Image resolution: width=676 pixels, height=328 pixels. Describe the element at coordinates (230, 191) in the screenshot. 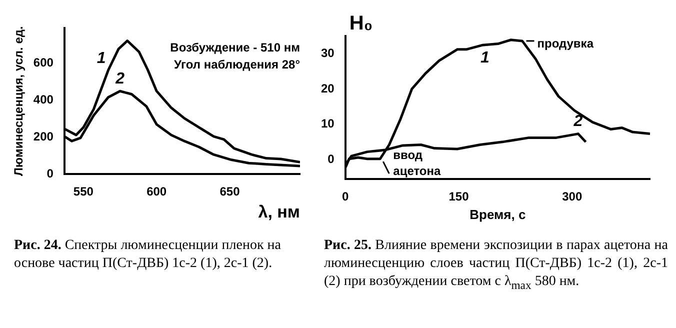

I see `x-tick-label: 650` at that location.